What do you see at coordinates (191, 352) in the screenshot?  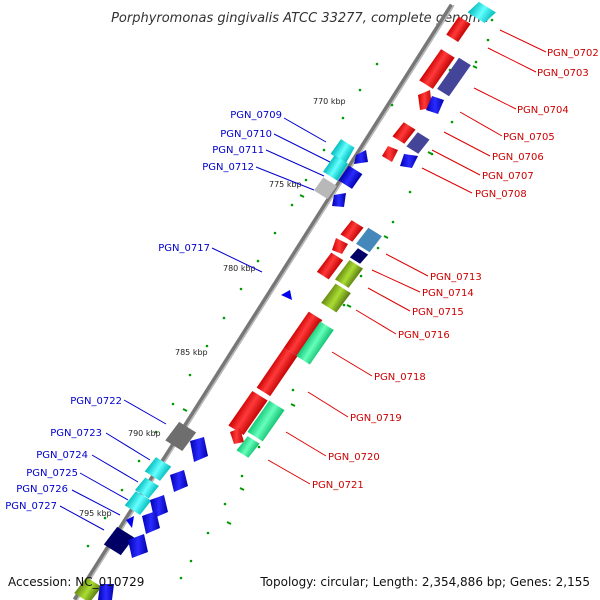 I see `scale-label-785: 785 kbp` at bounding box center [191, 352].